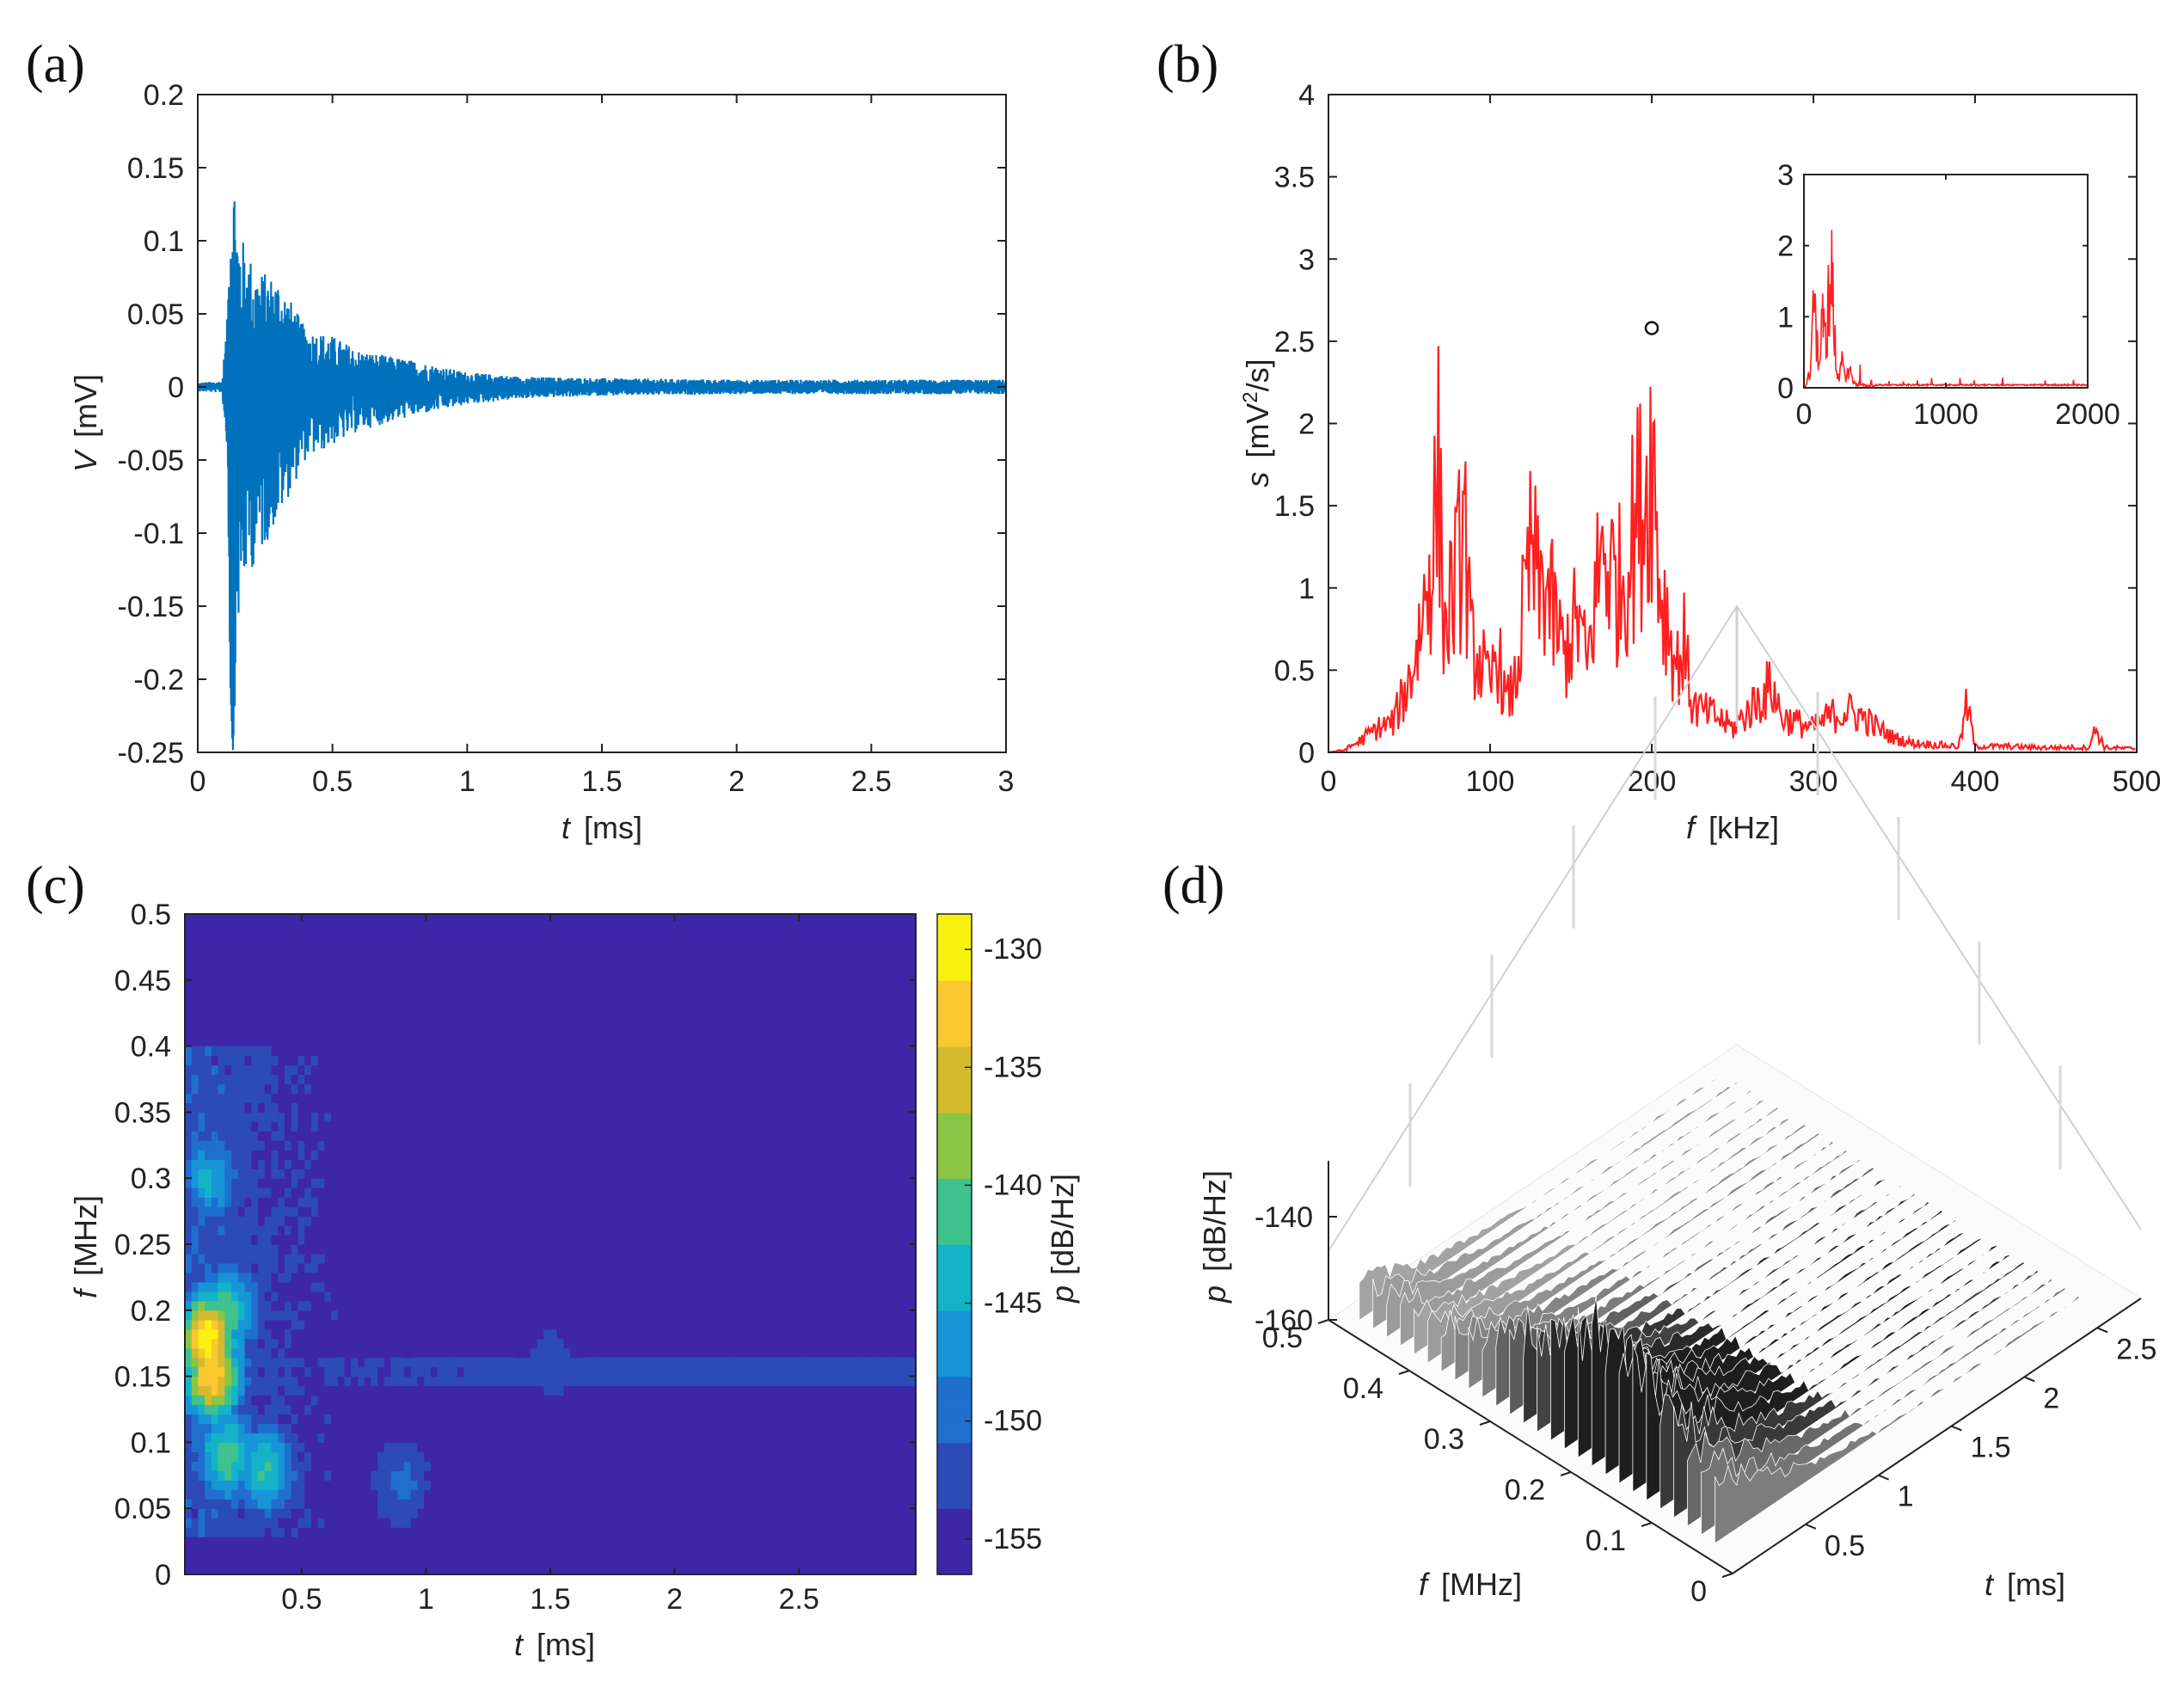  I want to click on x-tick-label: 2, so click(675, 1600).